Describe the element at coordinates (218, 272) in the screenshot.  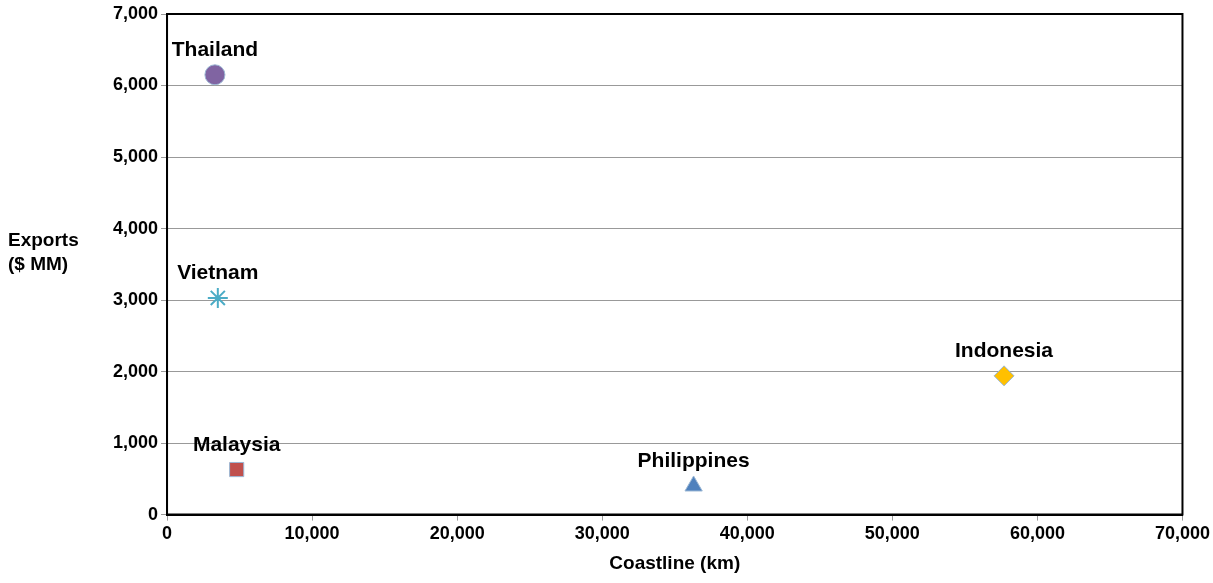
I see `series-label: Vietnam` at that location.